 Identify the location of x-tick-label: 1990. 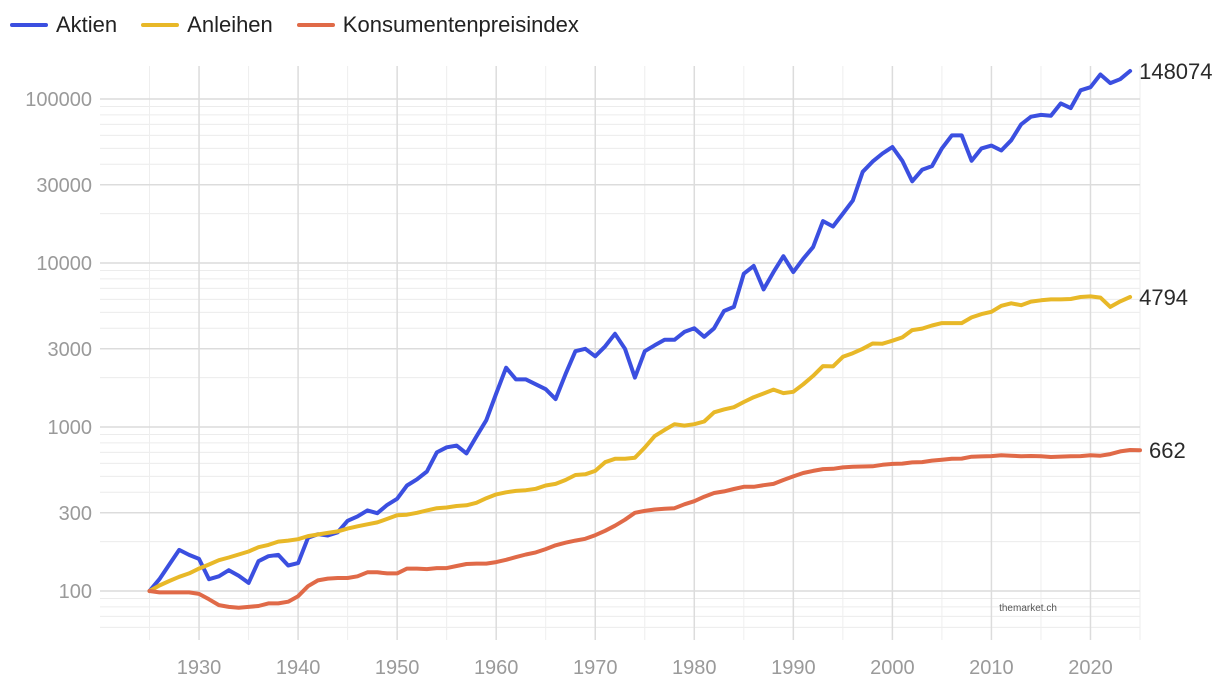
(793, 668).